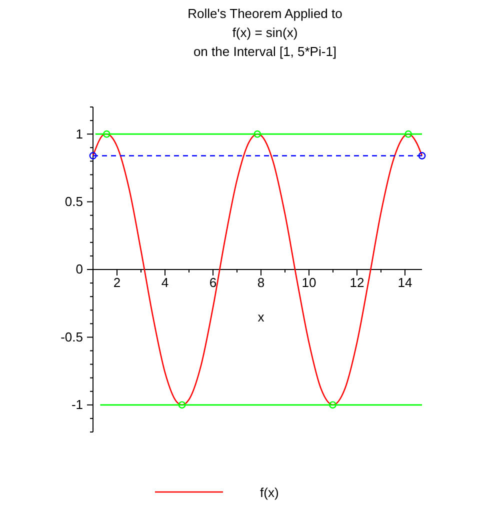 The width and height of the screenshot is (503, 506). Describe the element at coordinates (265, 32) in the screenshot. I see `chart-title: Rolle's Theorem Applied to f(x) = sin(x) on the Interval [1, 5*Pi-1]` at that location.